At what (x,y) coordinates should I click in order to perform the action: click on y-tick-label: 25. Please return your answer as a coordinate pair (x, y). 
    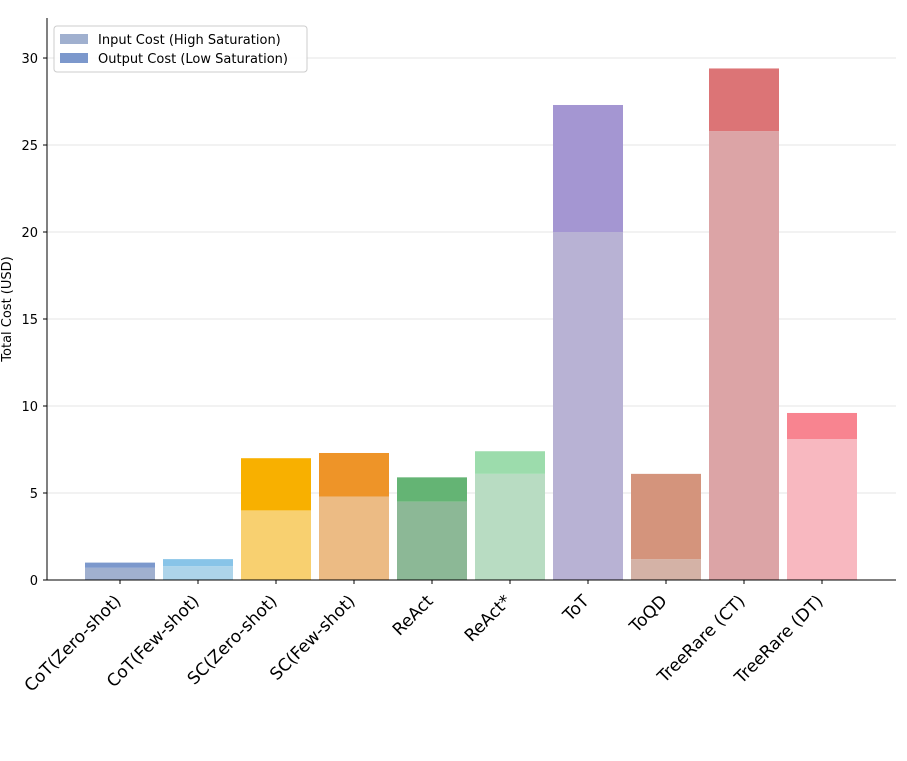
    Looking at the image, I should click on (29, 146).